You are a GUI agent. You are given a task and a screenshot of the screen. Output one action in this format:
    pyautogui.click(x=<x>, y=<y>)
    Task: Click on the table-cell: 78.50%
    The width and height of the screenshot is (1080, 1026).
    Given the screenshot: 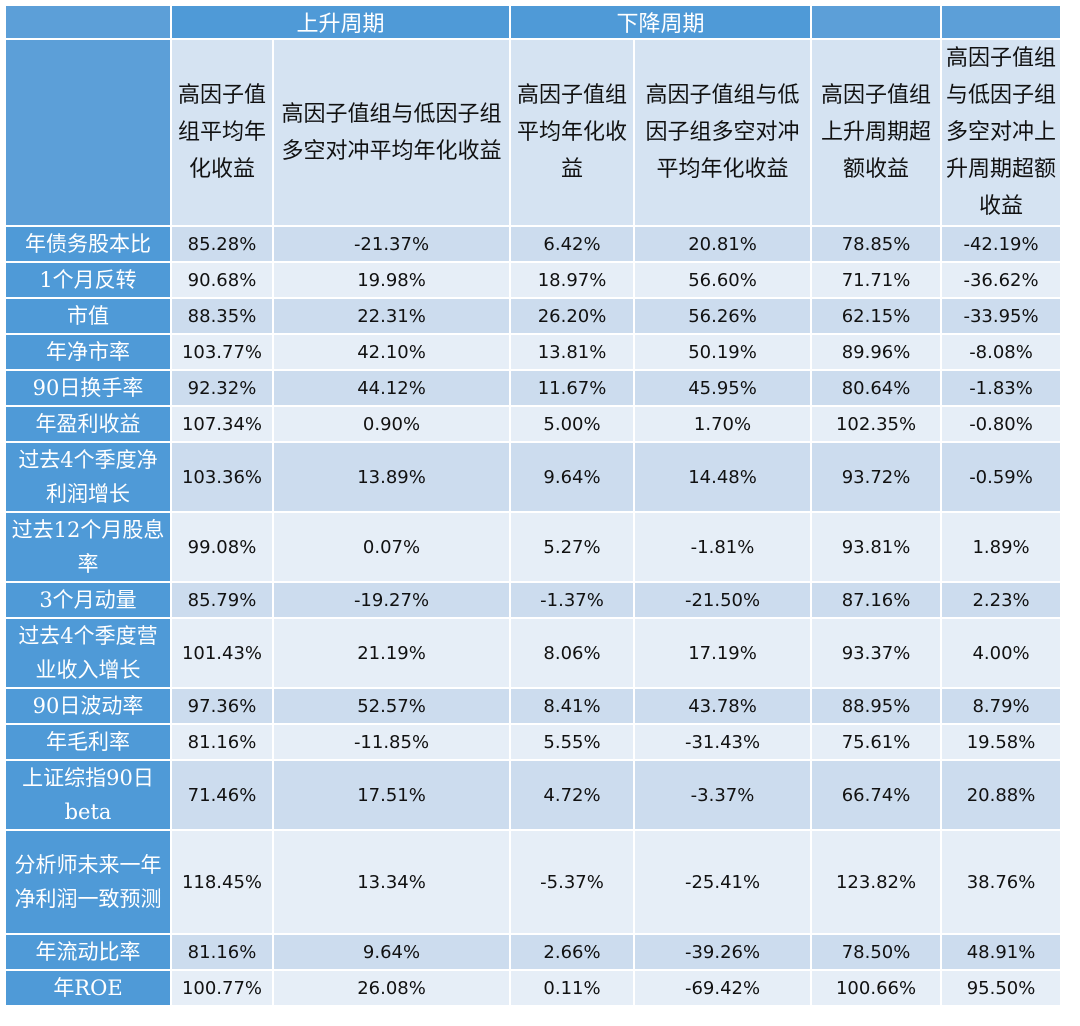 What is the action you would take?
    pyautogui.click(x=876, y=952)
    